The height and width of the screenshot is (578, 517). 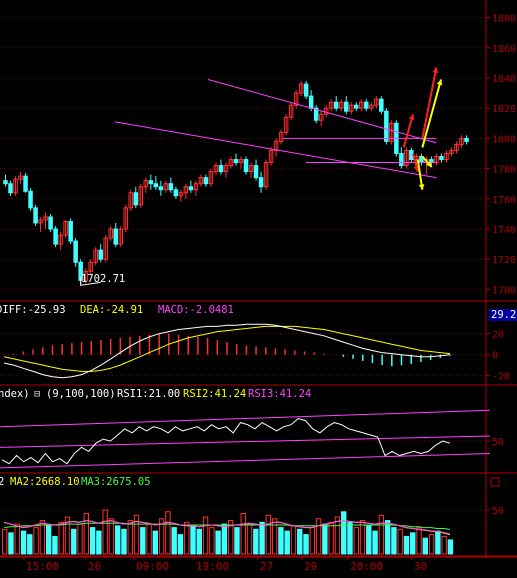 What do you see at coordinates (495, 482) in the screenshot?
I see `volume-toggle-icon` at bounding box center [495, 482].